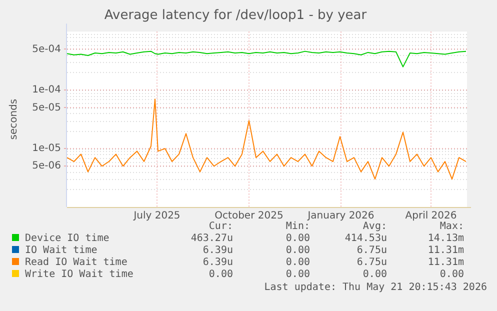  I want to click on text: Min:, so click(297, 227).